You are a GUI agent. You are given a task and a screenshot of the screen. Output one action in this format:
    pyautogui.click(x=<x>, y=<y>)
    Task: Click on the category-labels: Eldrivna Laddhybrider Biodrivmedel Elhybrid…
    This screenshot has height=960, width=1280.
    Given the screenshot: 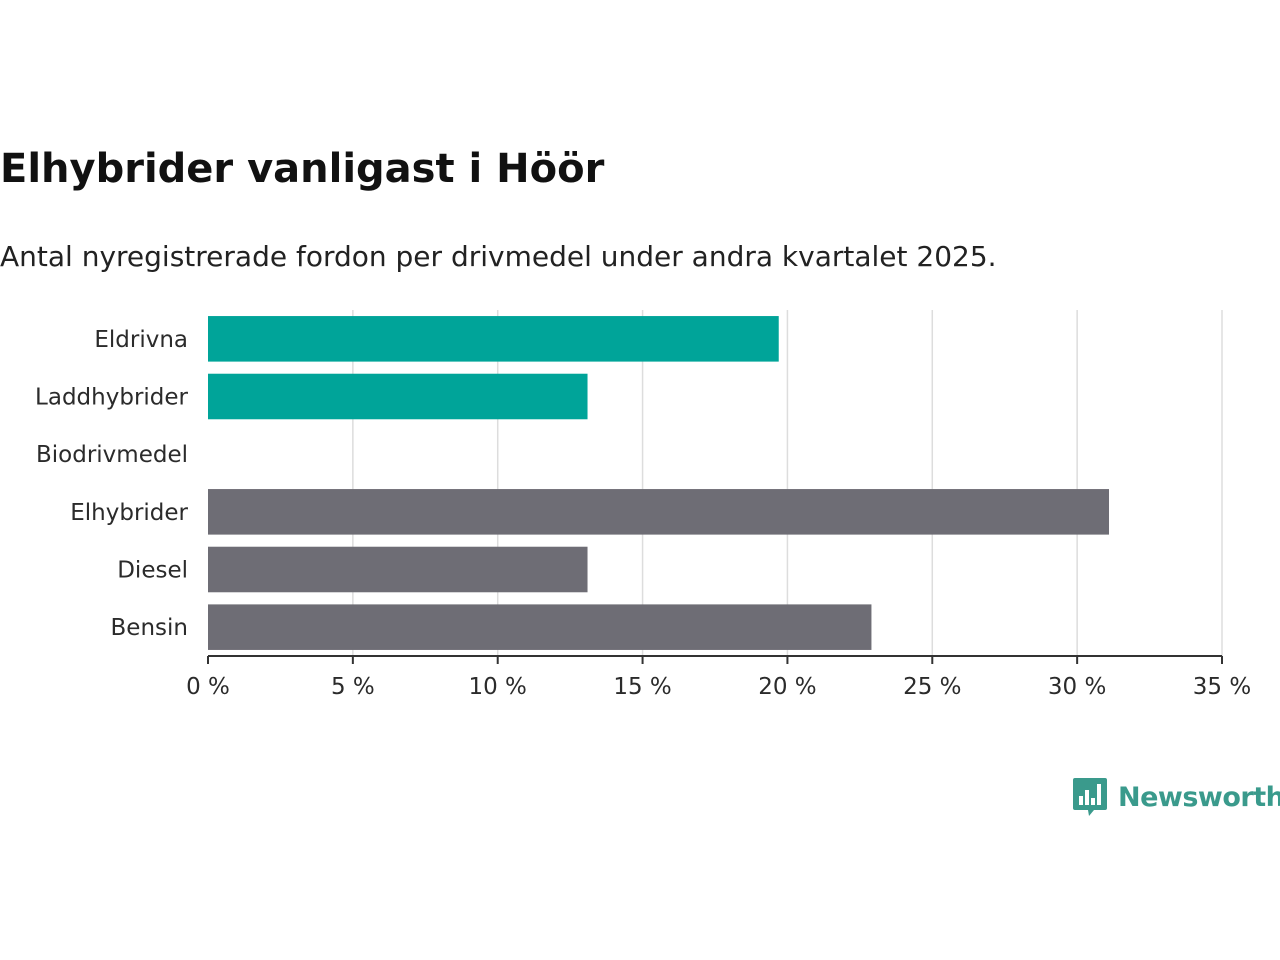 What is the action you would take?
    pyautogui.click(x=111, y=484)
    